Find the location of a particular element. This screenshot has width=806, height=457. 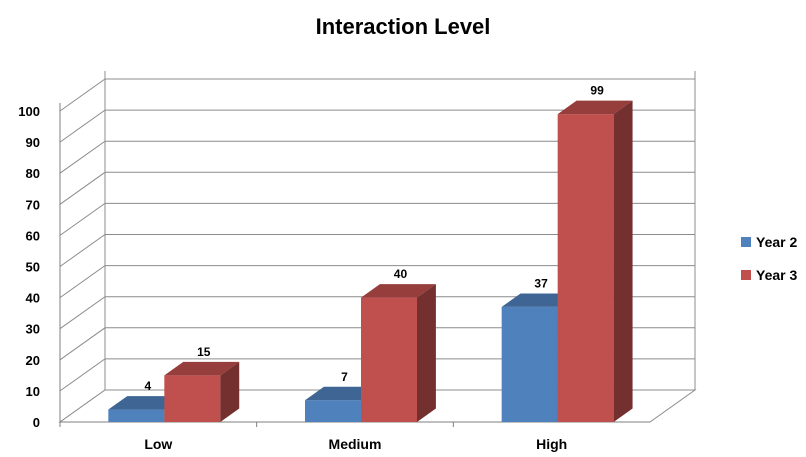

bar-year-3-low-side is located at coordinates (230, 391).